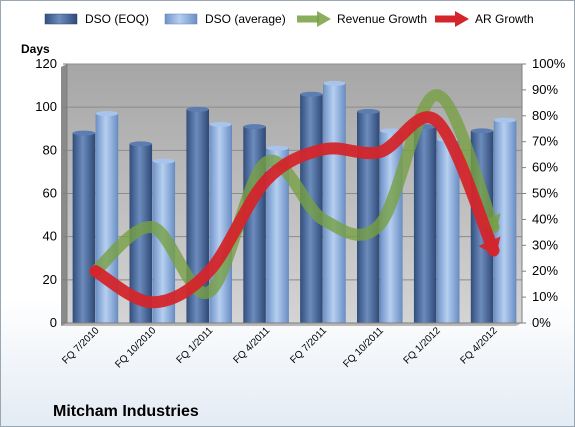 This screenshot has width=575, height=427. I want to click on y-tick-label: 0, so click(53, 322).